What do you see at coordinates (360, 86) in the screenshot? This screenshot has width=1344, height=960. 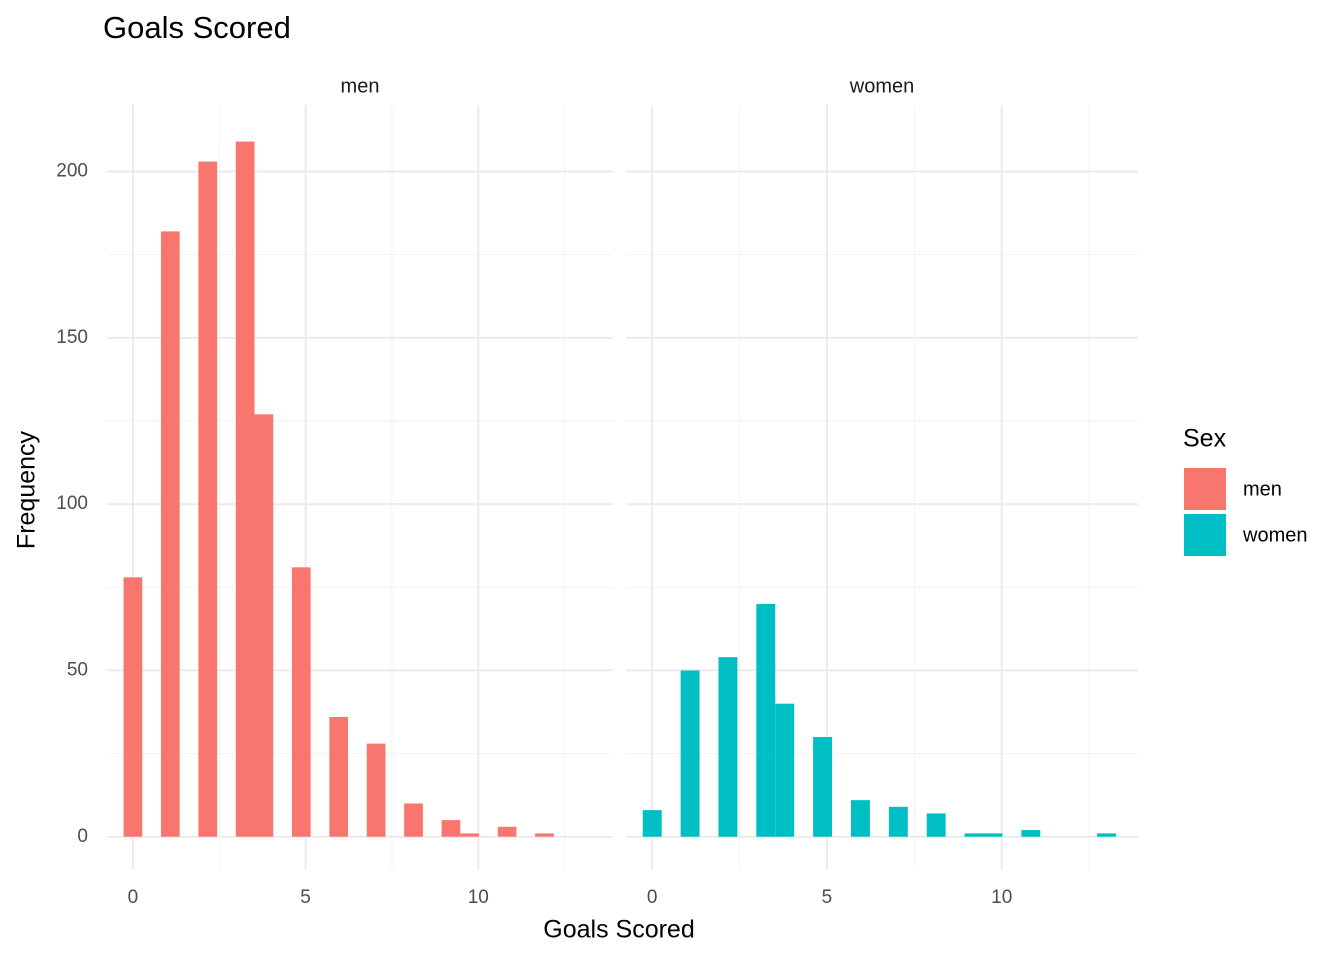 I see `facet-label: men` at bounding box center [360, 86].